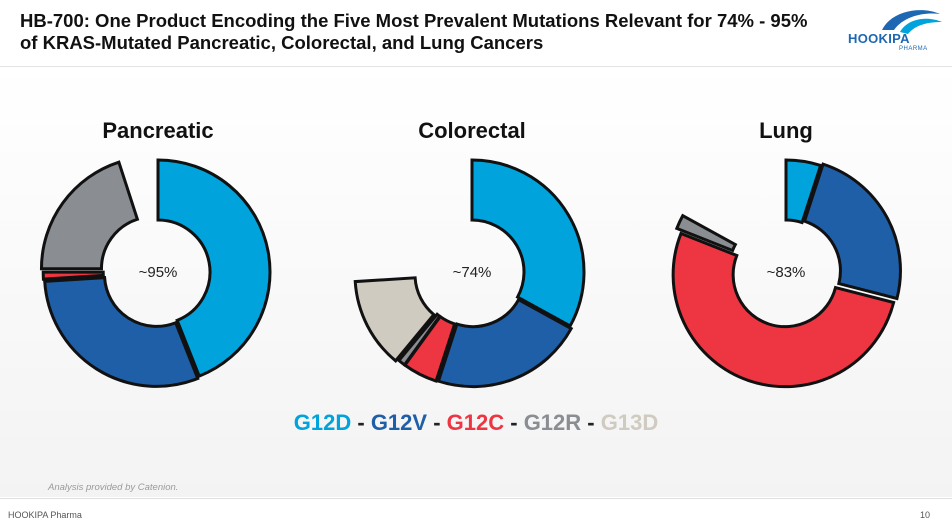 The width and height of the screenshot is (952, 528). What do you see at coordinates (73, 275) in the screenshot?
I see `slice-pancreatic-g12c` at bounding box center [73, 275].